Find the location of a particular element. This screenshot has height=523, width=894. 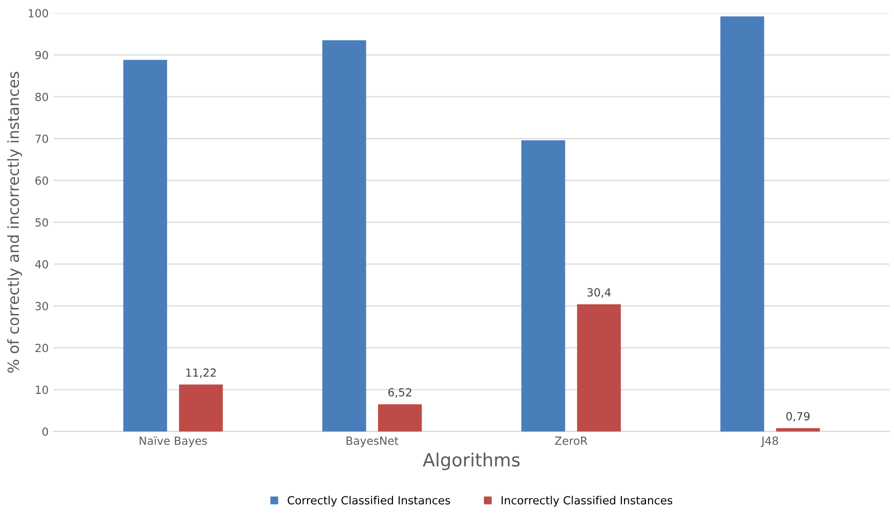

data-label: 11,22 is located at coordinates (201, 373).